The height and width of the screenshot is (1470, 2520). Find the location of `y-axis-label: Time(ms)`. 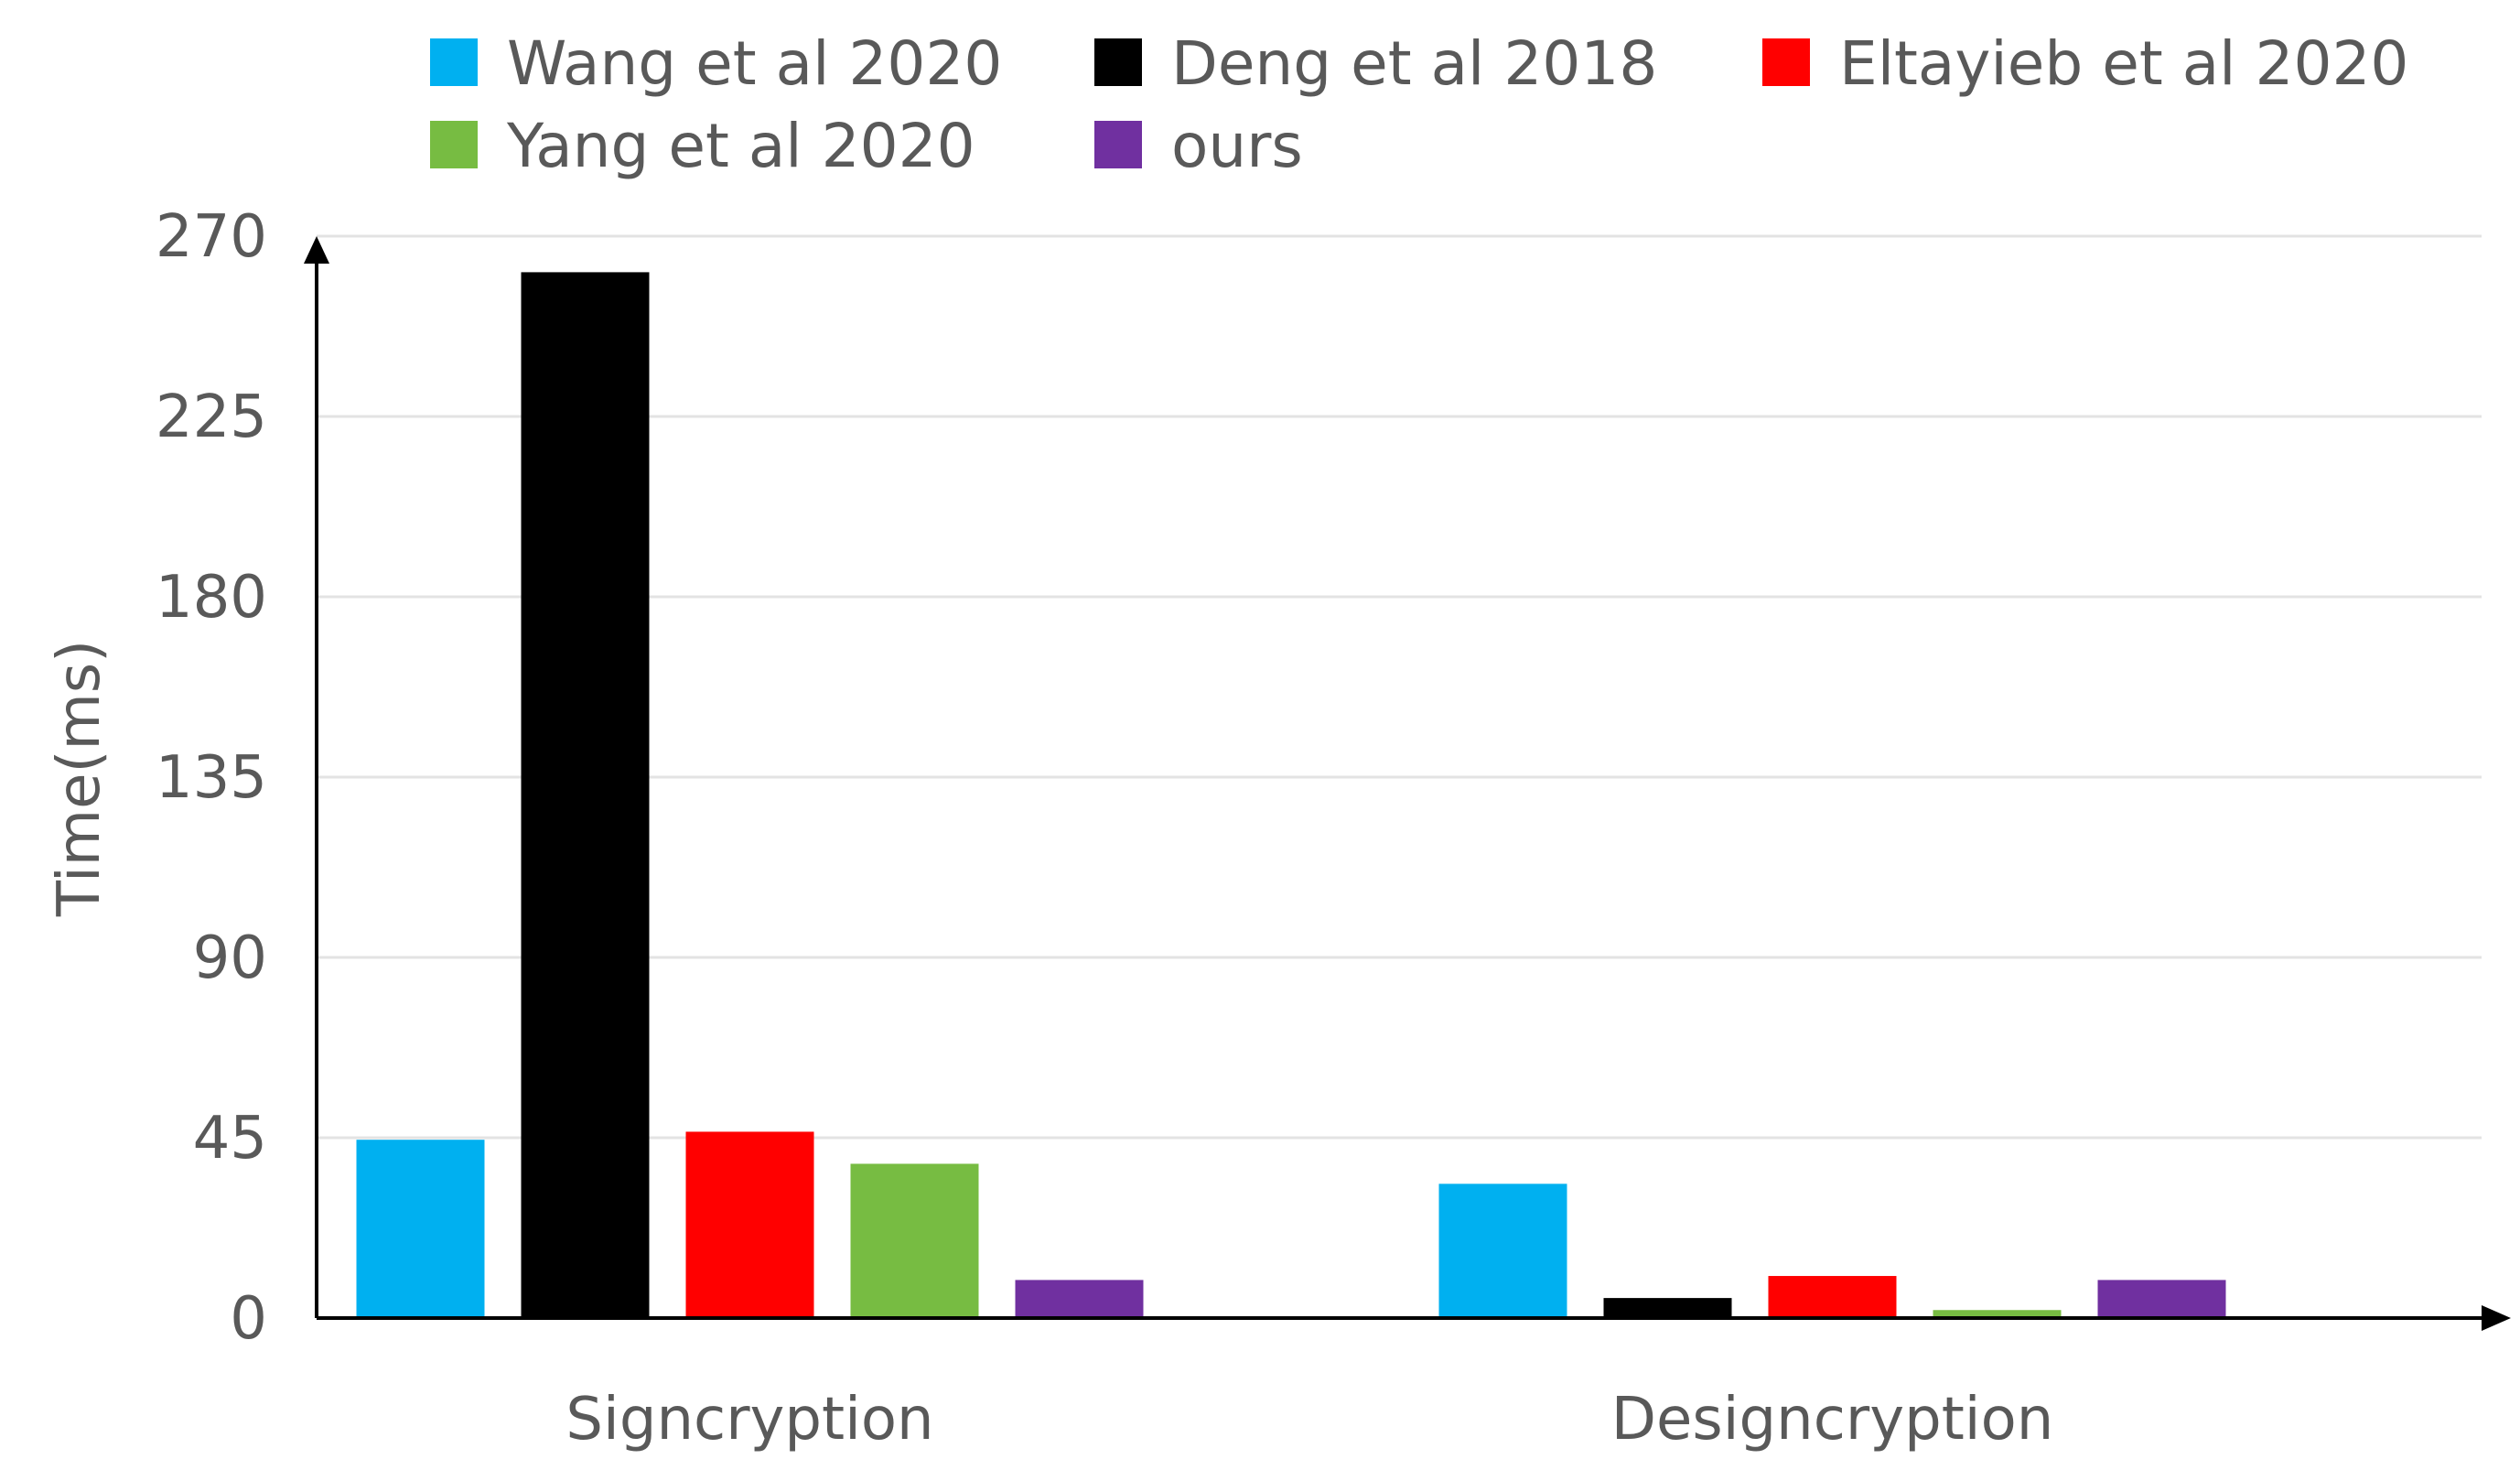

y-axis-label: Time(ms) is located at coordinates (79, 778).